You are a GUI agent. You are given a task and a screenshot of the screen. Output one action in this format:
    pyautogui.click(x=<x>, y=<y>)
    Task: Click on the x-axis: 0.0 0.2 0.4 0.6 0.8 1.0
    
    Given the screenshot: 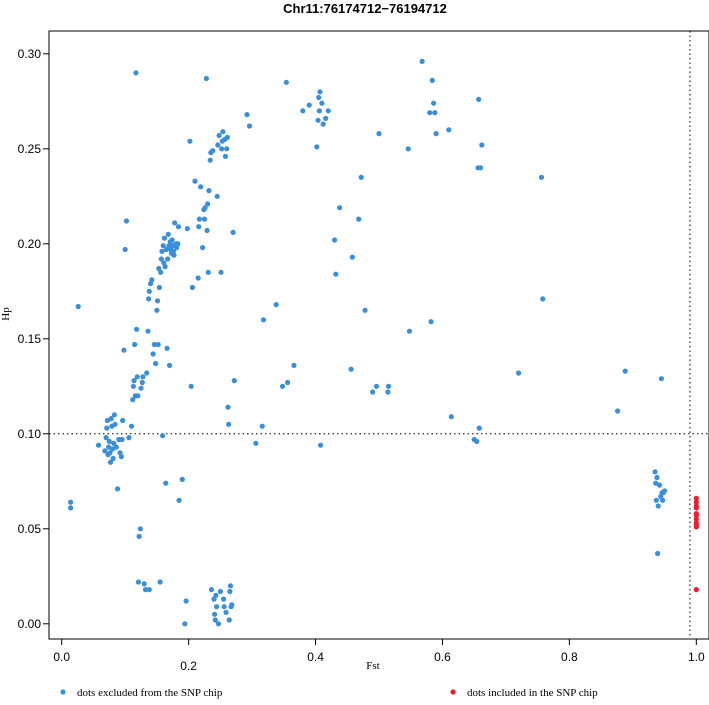 What is the action you would take?
    pyautogui.click(x=379, y=656)
    